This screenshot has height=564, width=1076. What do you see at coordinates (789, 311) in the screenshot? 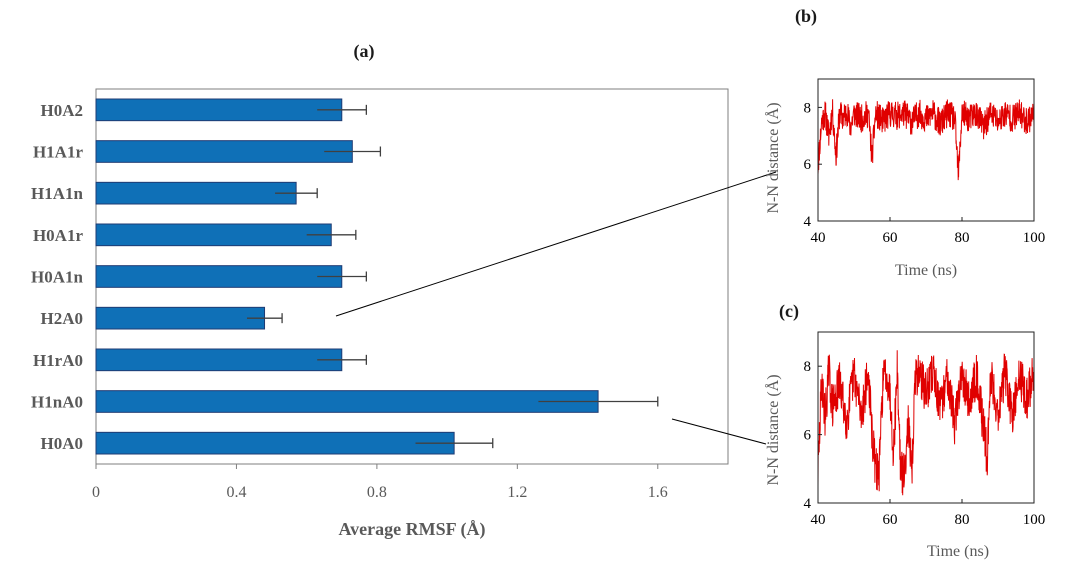
I see `panel-label-c: (c)` at bounding box center [789, 311].